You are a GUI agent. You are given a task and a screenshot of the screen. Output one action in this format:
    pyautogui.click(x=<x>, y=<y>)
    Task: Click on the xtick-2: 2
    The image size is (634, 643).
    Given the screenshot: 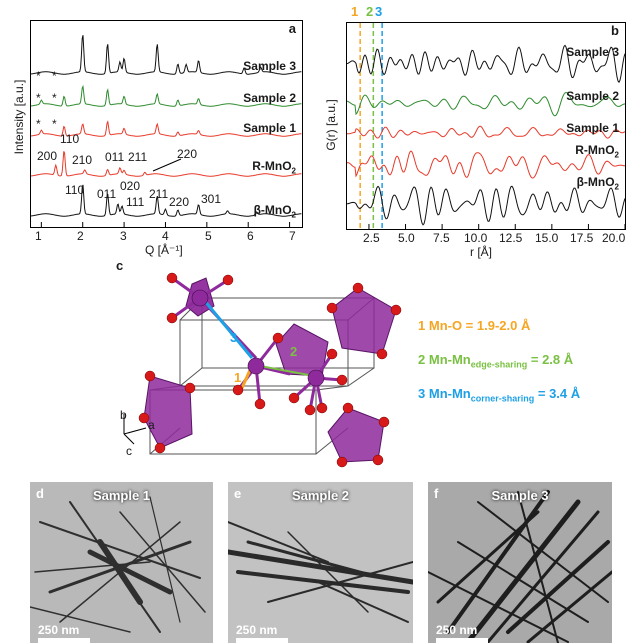 What is the action you would take?
    pyautogui.click(x=80, y=236)
    